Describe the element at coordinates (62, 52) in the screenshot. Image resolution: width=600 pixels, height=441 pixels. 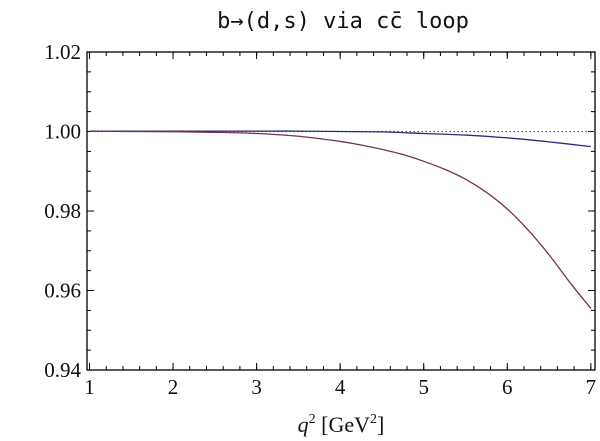
I see `y-tick-label: 1.02` at that location.